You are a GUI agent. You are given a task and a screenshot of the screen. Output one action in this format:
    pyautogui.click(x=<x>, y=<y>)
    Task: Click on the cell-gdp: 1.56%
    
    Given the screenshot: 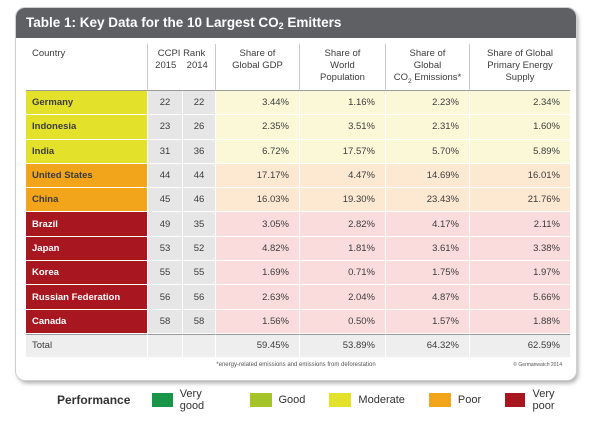 What is the action you would take?
    pyautogui.click(x=257, y=321)
    